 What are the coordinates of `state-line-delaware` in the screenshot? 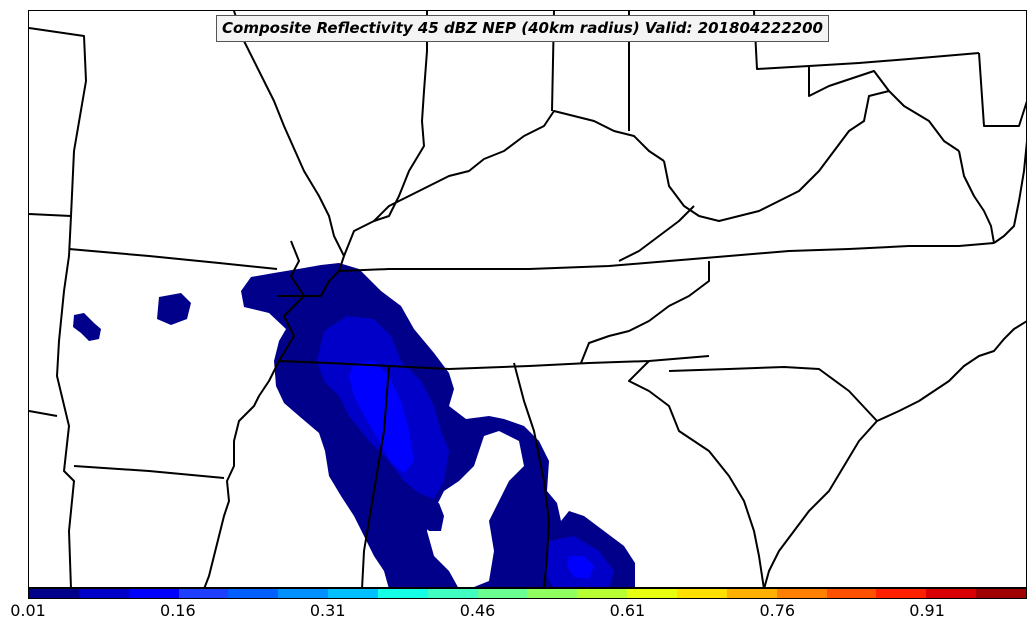 It's located at (1002, 89).